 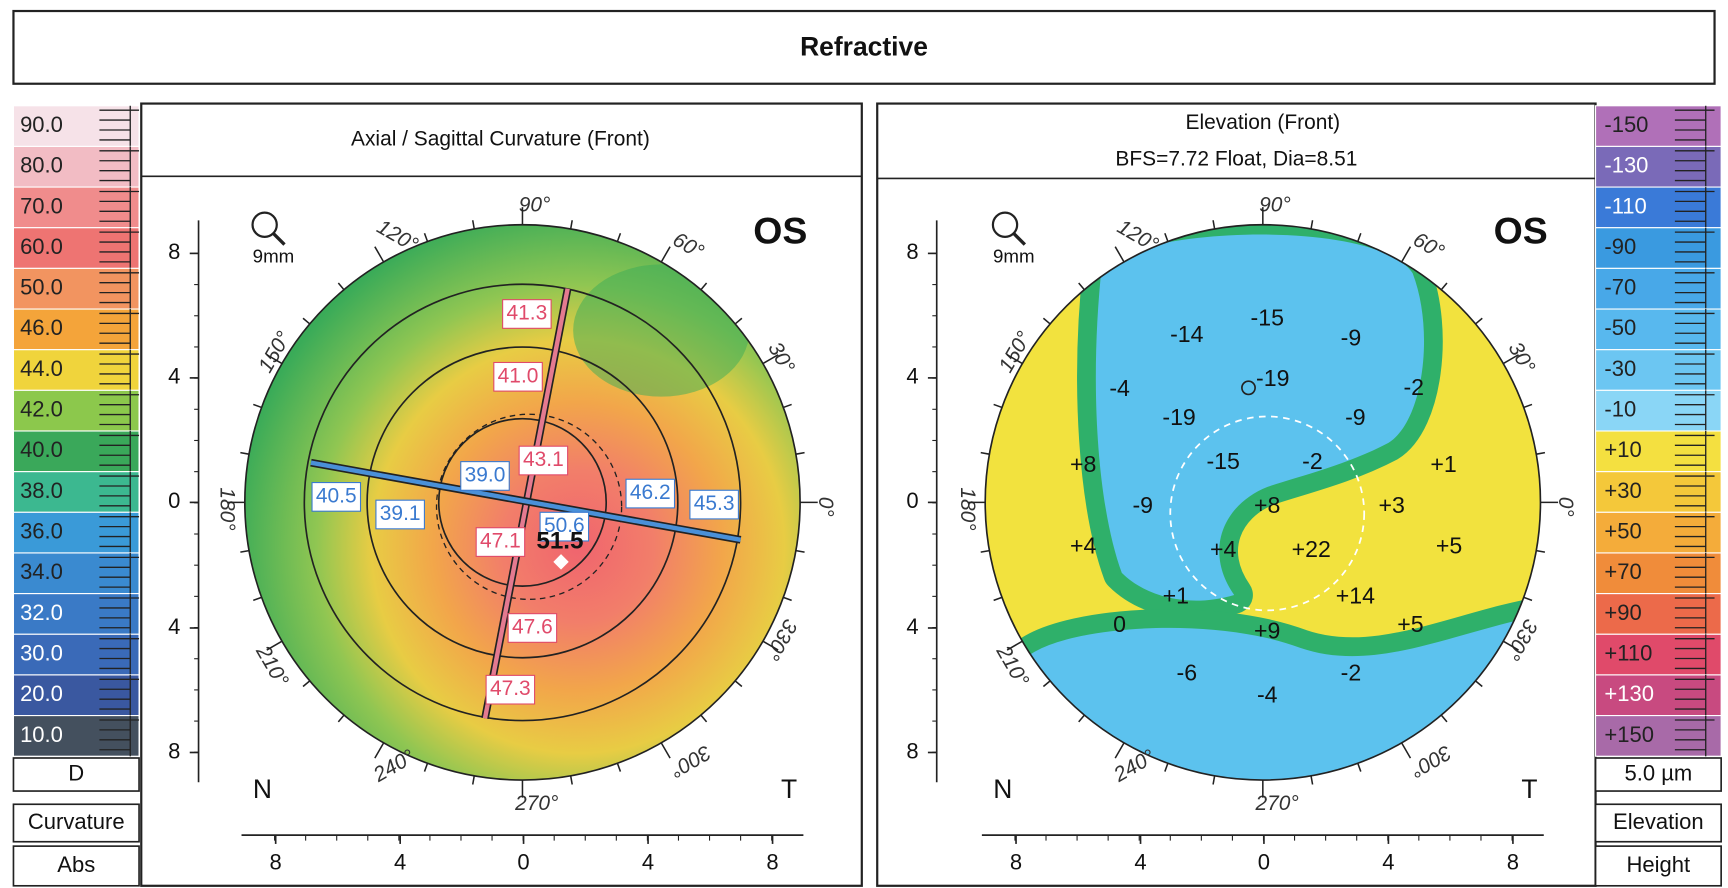 What do you see at coordinates (564, 525) in the screenshot?
I see `map-value: 50.6` at bounding box center [564, 525].